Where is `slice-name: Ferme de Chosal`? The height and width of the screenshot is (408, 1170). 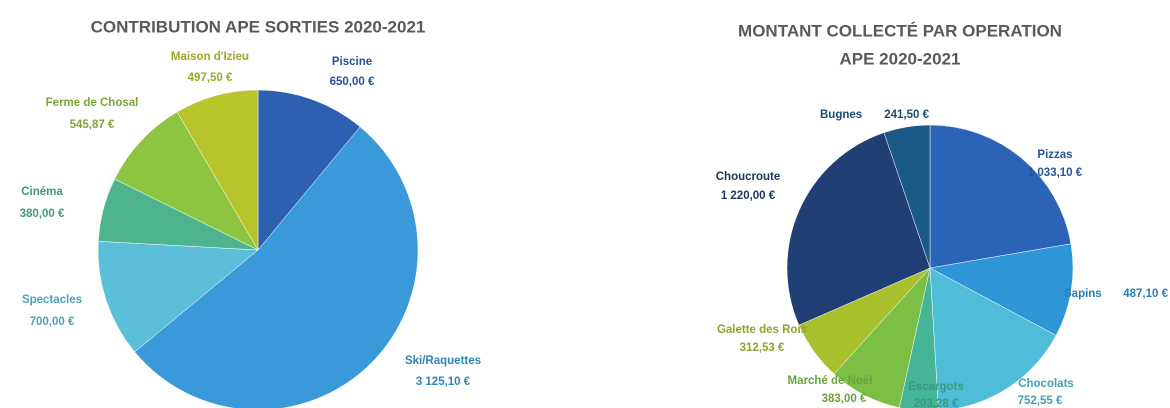 slice-name: Ferme de Chosal is located at coordinates (92, 103).